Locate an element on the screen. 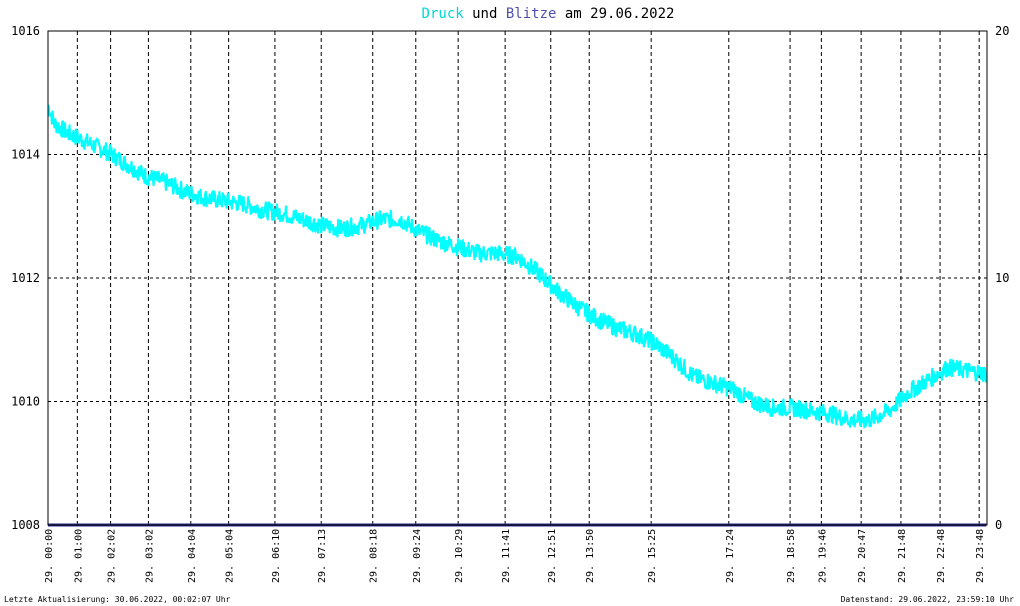 This screenshot has width=1020, height=606. x-tick-label: 29. 15:25 is located at coordinates (652, 556).